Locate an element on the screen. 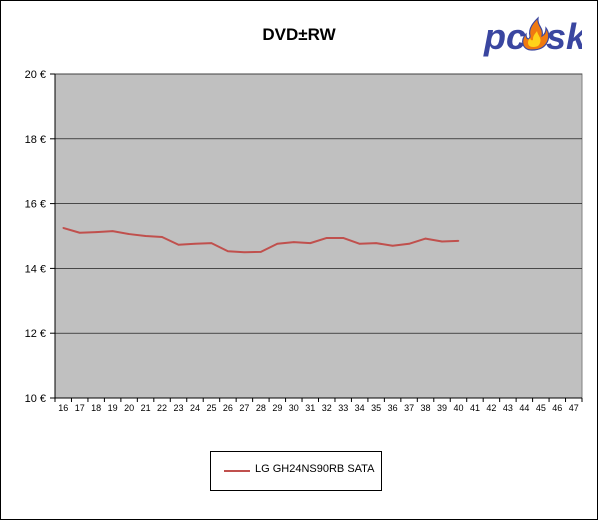  x-tick-label: 45 is located at coordinates (541, 408).